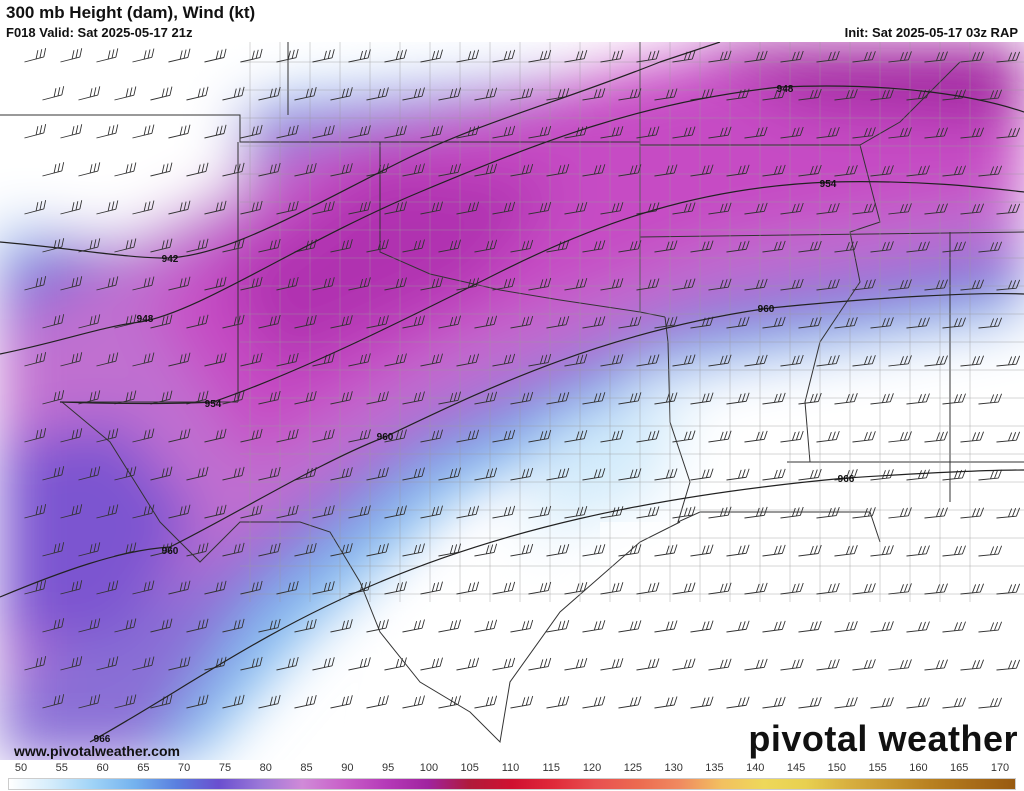  Describe the element at coordinates (755, 768) in the screenshot. I see `colorbar-tick-label: 140` at that location.